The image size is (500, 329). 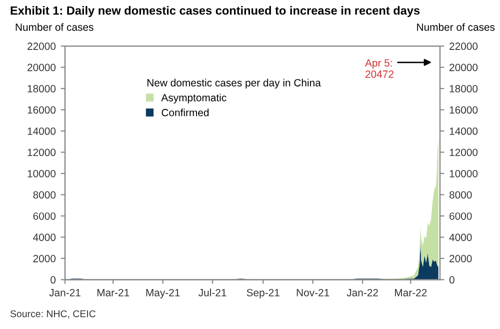 I want to click on y2-tick-label: 2000, so click(x=461, y=258).